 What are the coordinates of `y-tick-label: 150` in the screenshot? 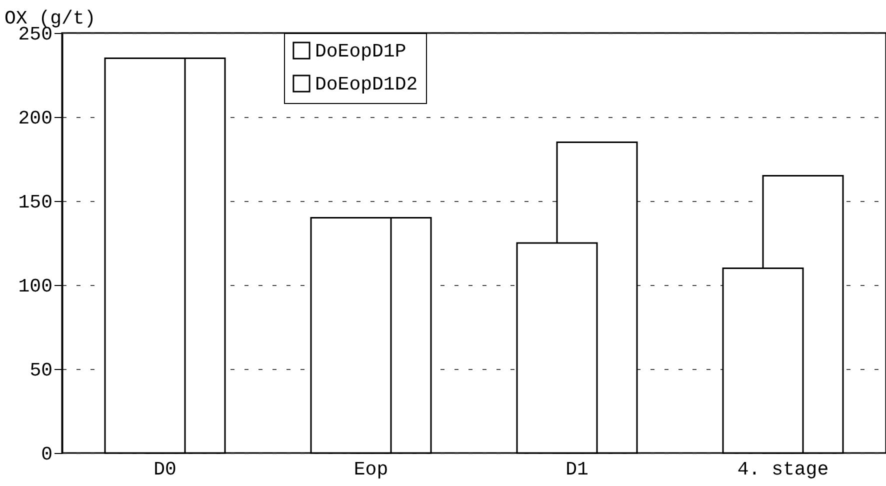 It's located at (35, 203).